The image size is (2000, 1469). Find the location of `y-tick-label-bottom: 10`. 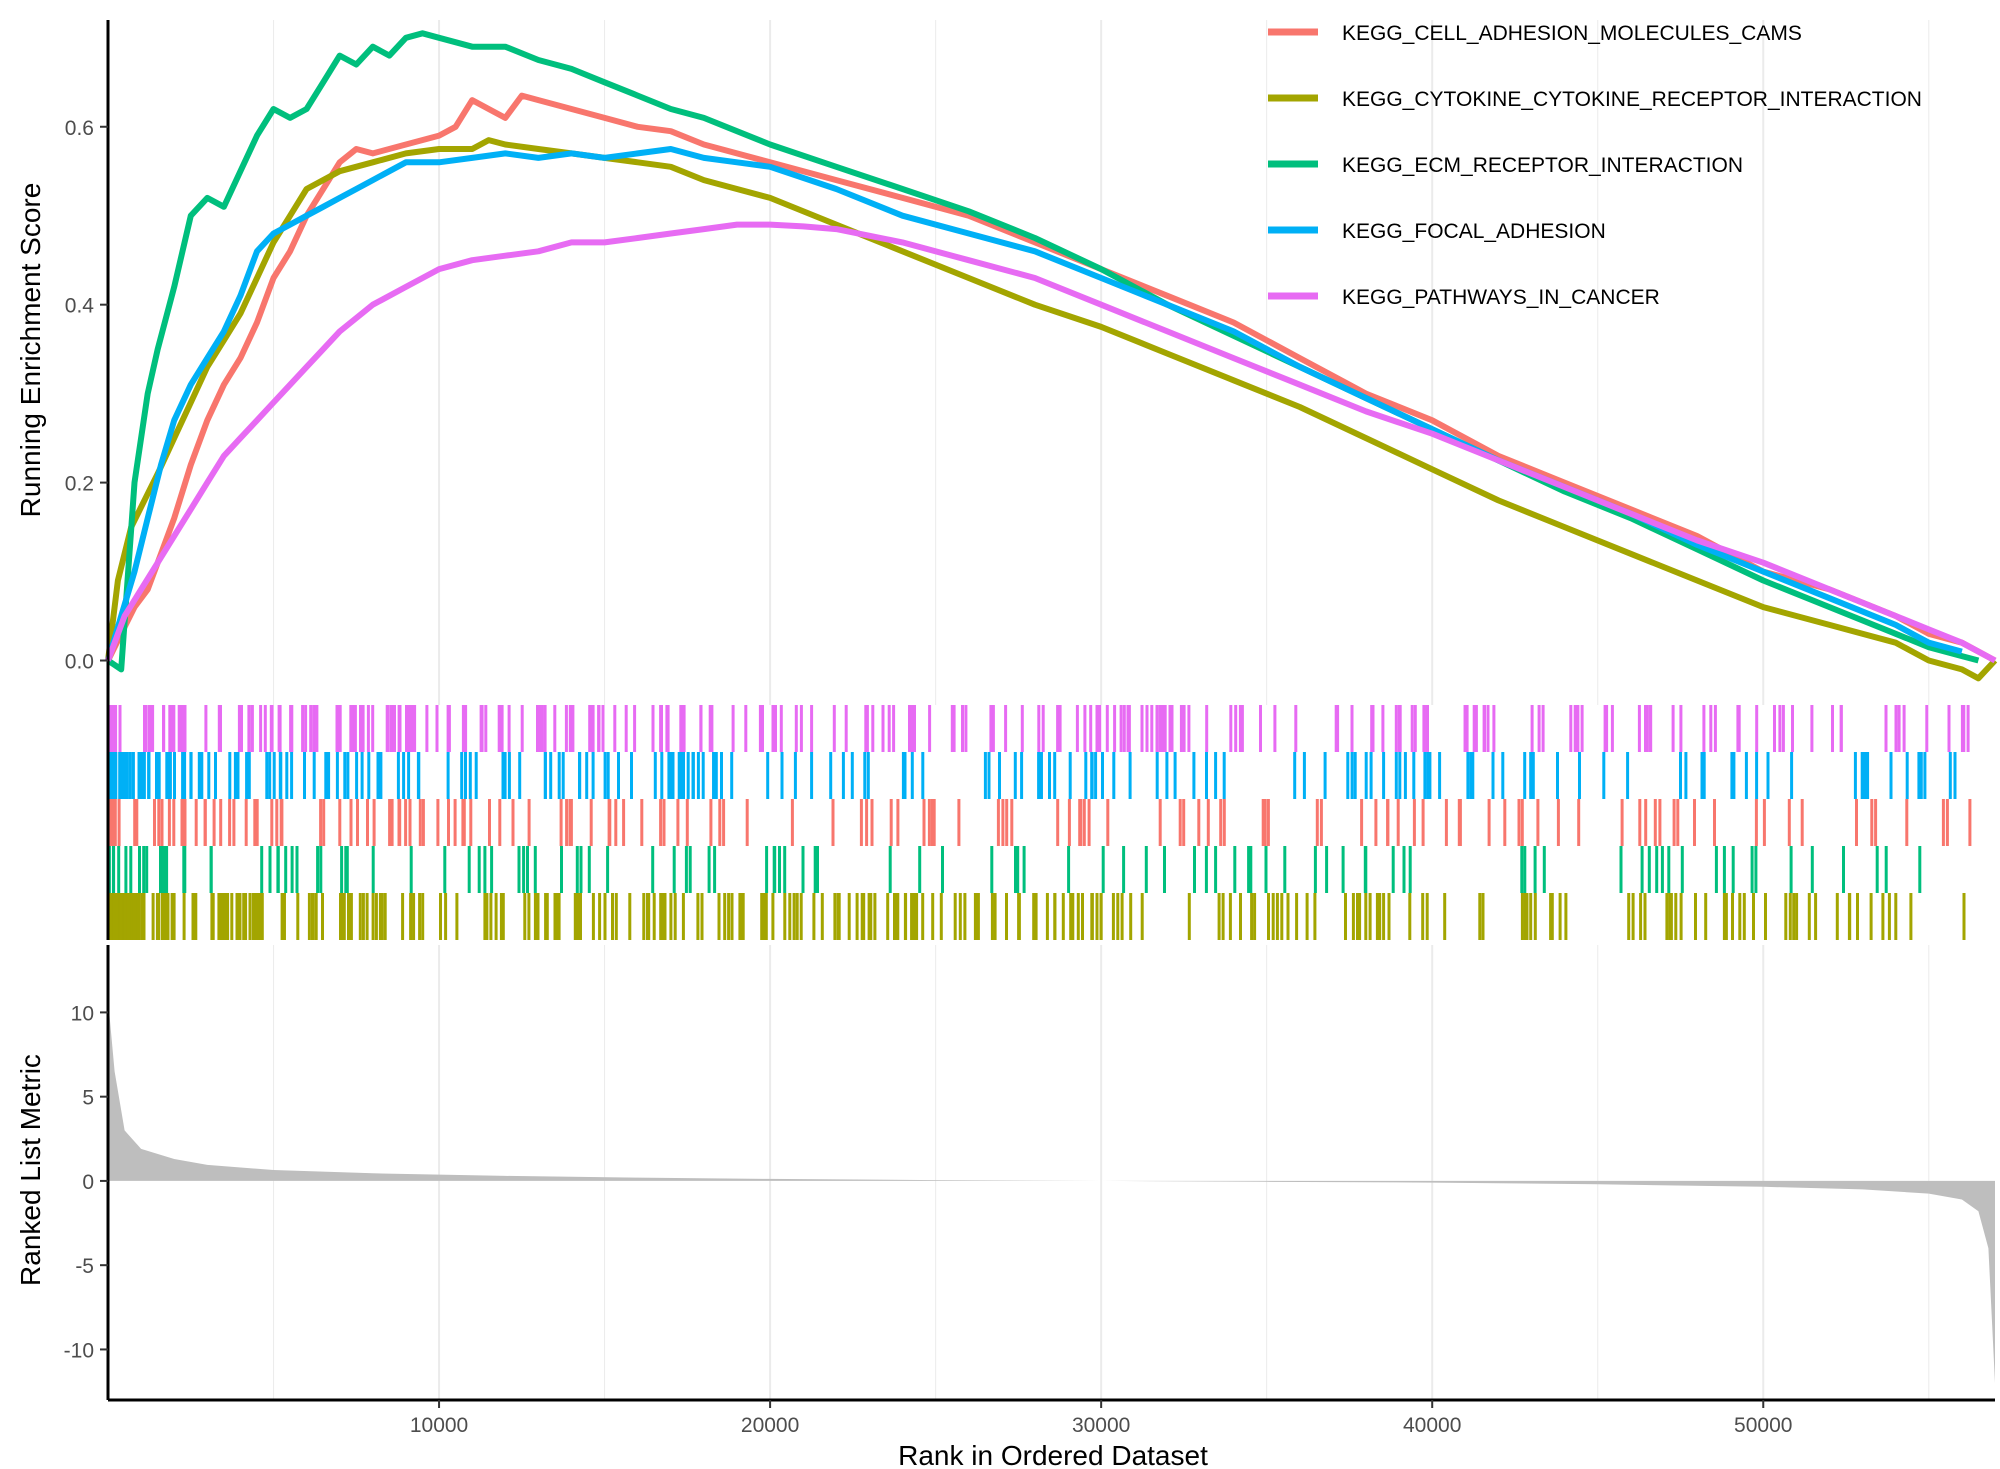

y-tick-label-bottom: 10 is located at coordinates (82, 1013).